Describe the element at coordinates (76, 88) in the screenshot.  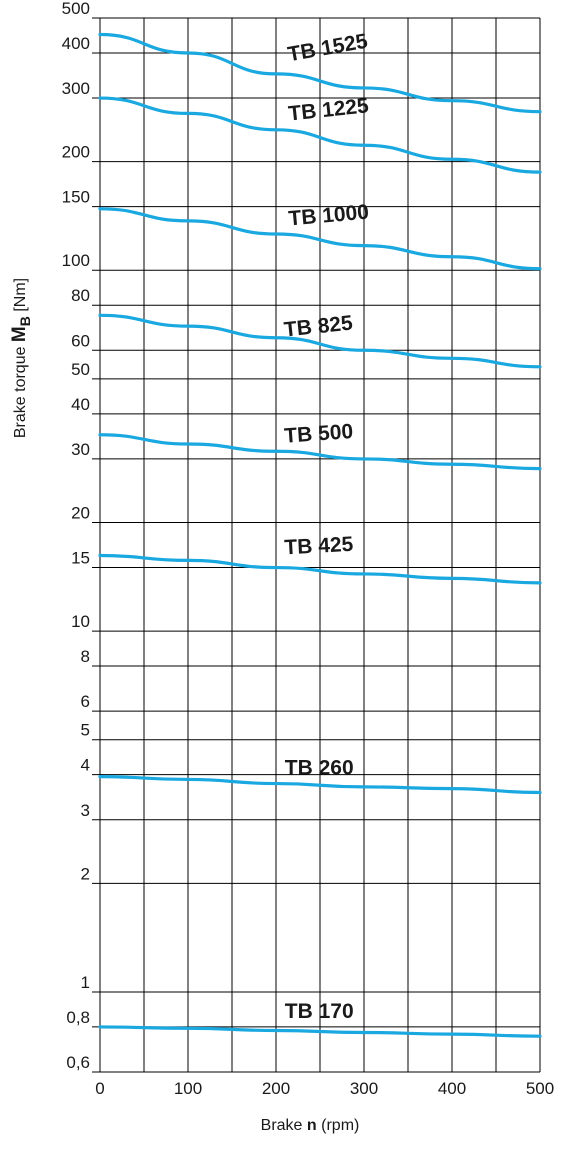
I see `y-tick-label: 300` at that location.